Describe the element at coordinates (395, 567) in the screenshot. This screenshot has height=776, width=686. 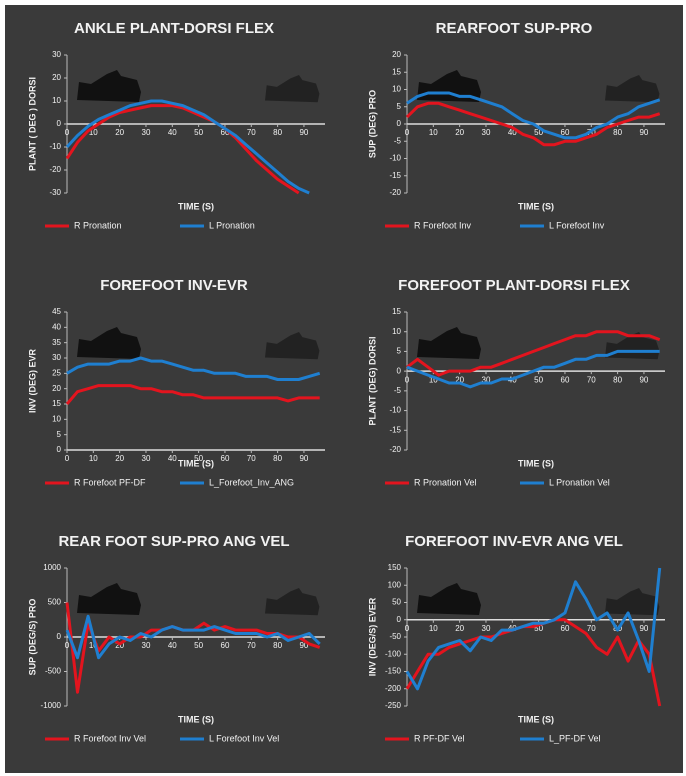
I see `y-tick-label: 150` at that location.